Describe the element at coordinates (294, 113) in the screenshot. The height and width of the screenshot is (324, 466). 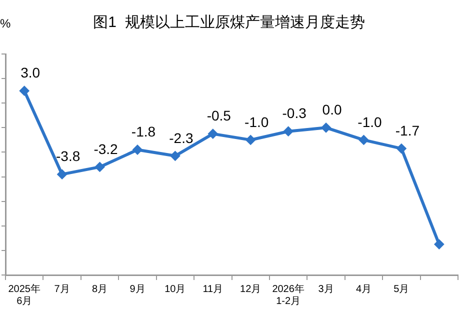
I see `data-label: -0.3` at that location.